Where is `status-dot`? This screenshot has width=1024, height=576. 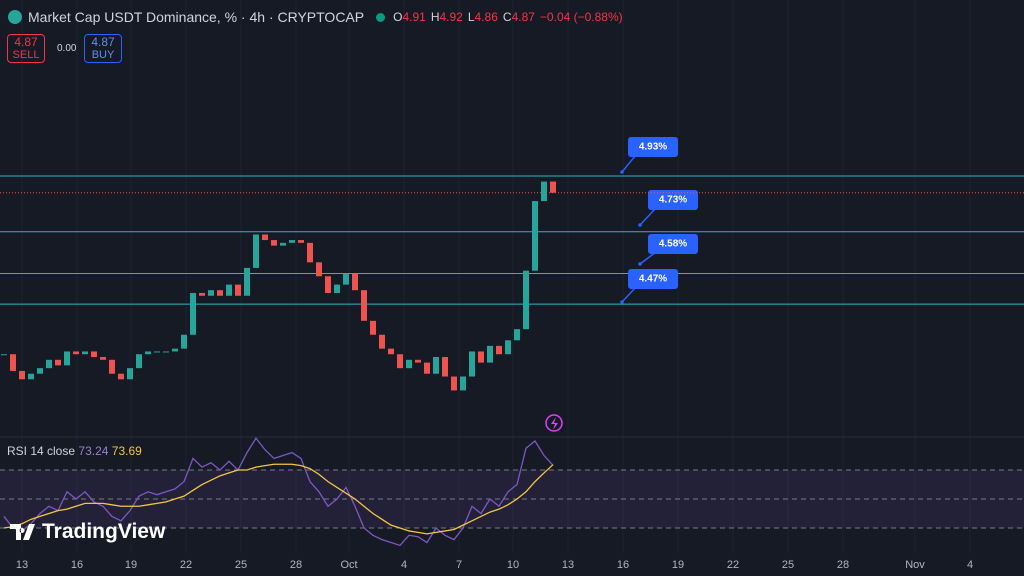
status-dot is located at coordinates (381, 17).